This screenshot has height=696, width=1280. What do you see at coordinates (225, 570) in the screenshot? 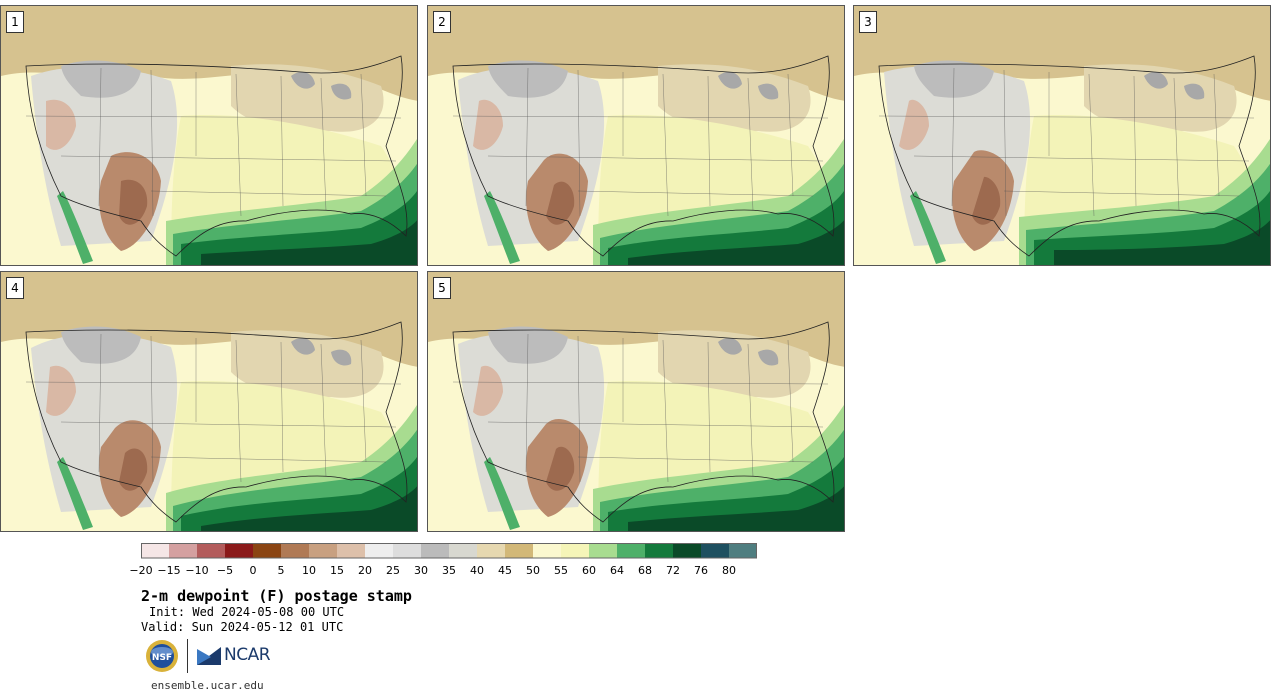
I see `colorbar-tick-label: −5` at bounding box center [225, 570].